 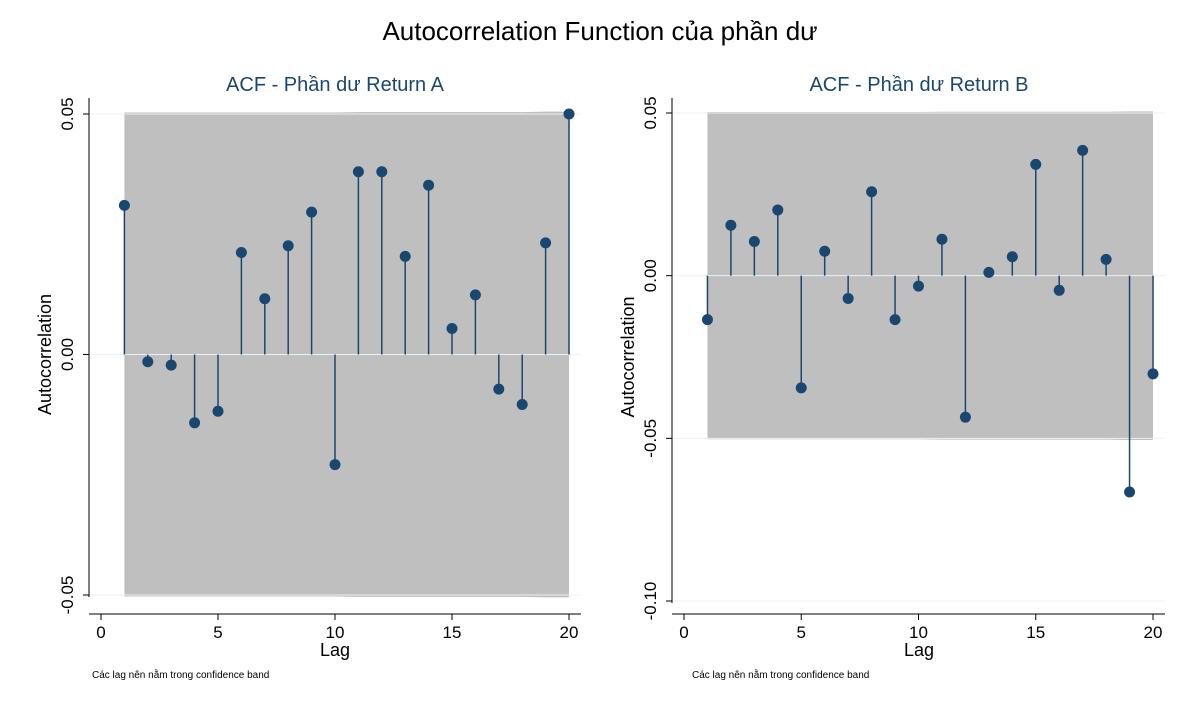 What do you see at coordinates (650, 601) in the screenshot?
I see `y-tick-label: -0.10` at bounding box center [650, 601].